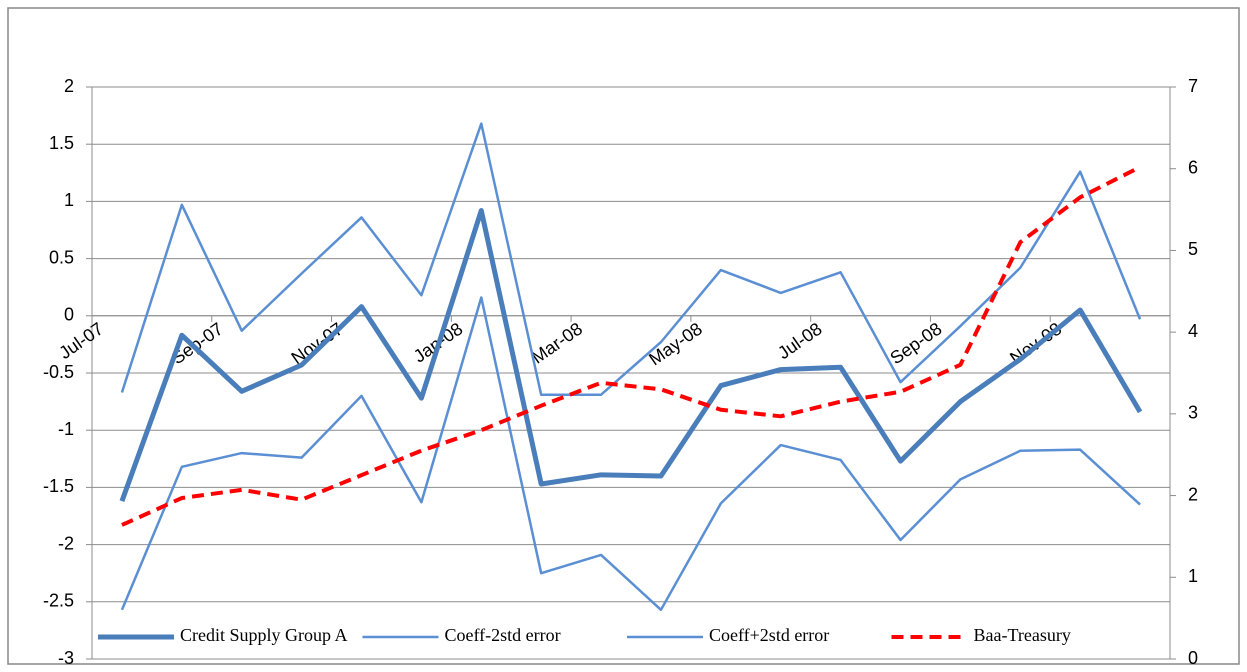 This screenshot has width=1247, height=672. Describe the element at coordinates (66, 658) in the screenshot. I see `y-tick-label: -3` at that location.